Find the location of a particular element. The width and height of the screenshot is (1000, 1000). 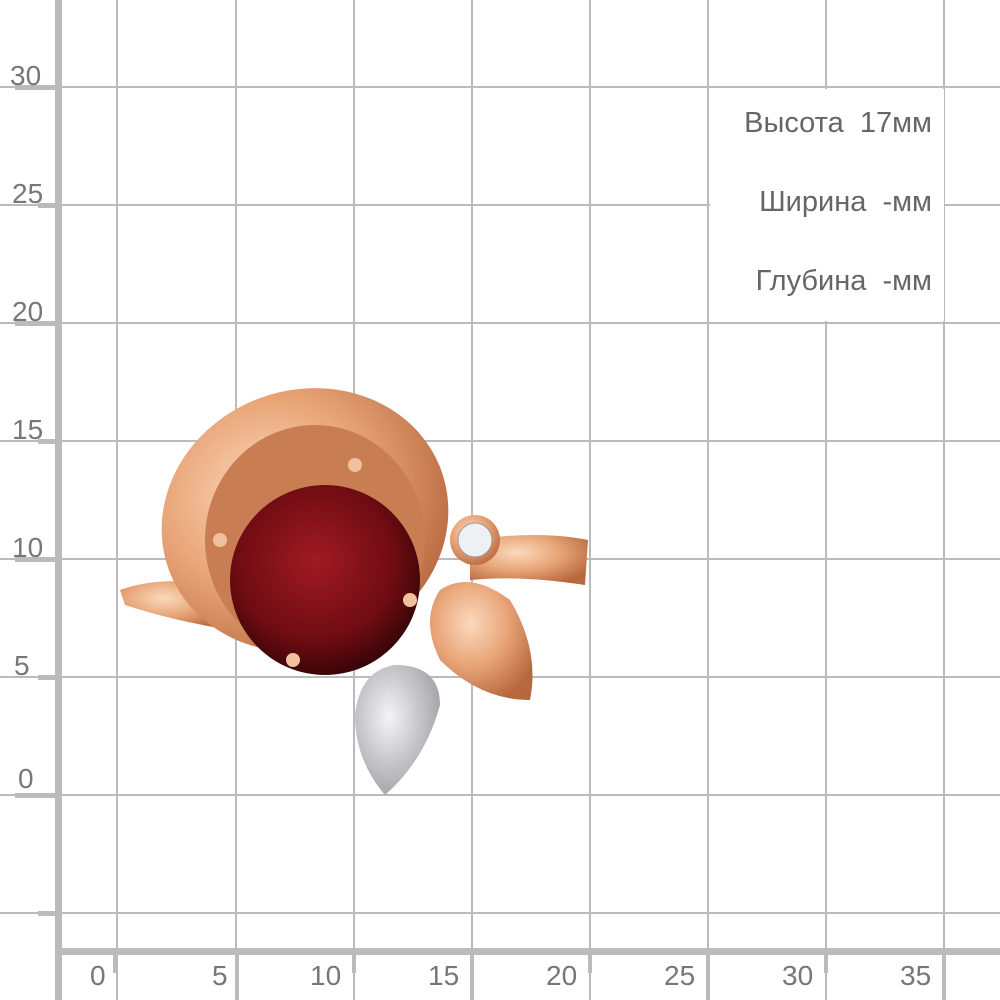

x-tick-30: 30 is located at coordinates (798, 975).